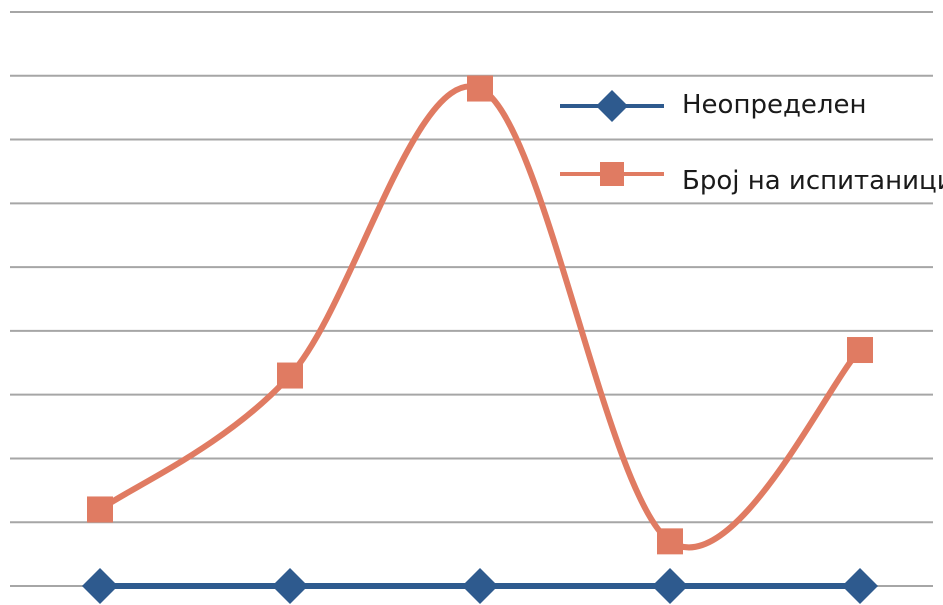 The width and height of the screenshot is (943, 605). I want to click on legend-swatch-diamond, so click(612, 106).